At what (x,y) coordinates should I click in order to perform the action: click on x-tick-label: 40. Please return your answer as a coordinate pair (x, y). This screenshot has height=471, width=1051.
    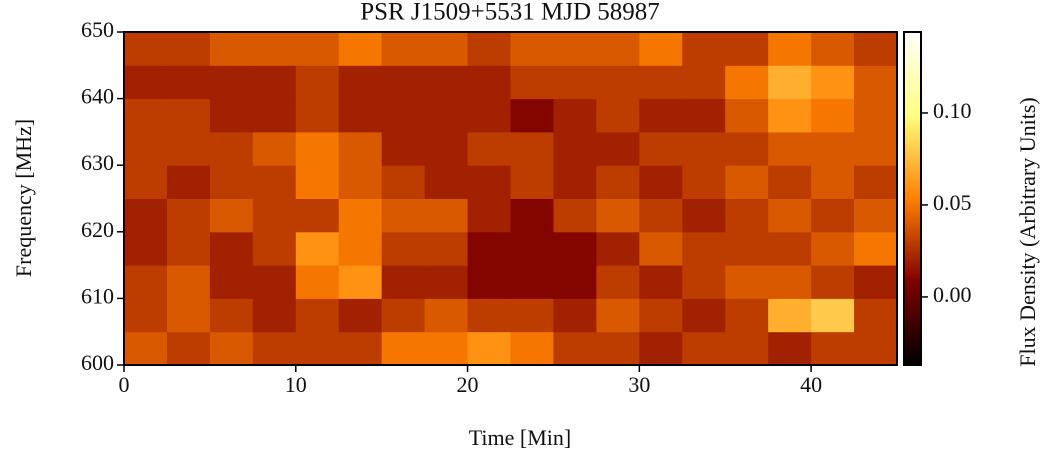
    Looking at the image, I should click on (811, 384).